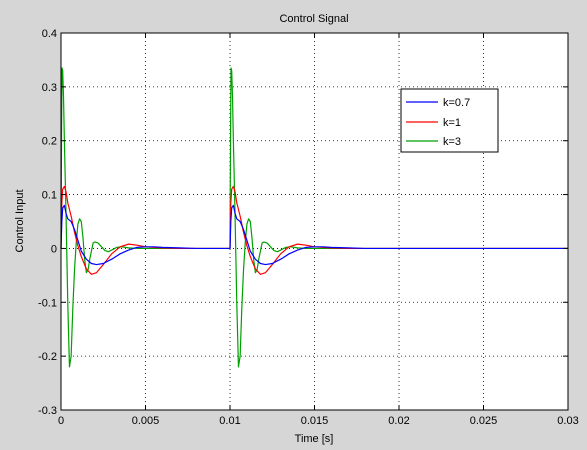  Describe the element at coordinates (452, 123) in the screenshot. I see `legend-label-k1: k=1` at that location.